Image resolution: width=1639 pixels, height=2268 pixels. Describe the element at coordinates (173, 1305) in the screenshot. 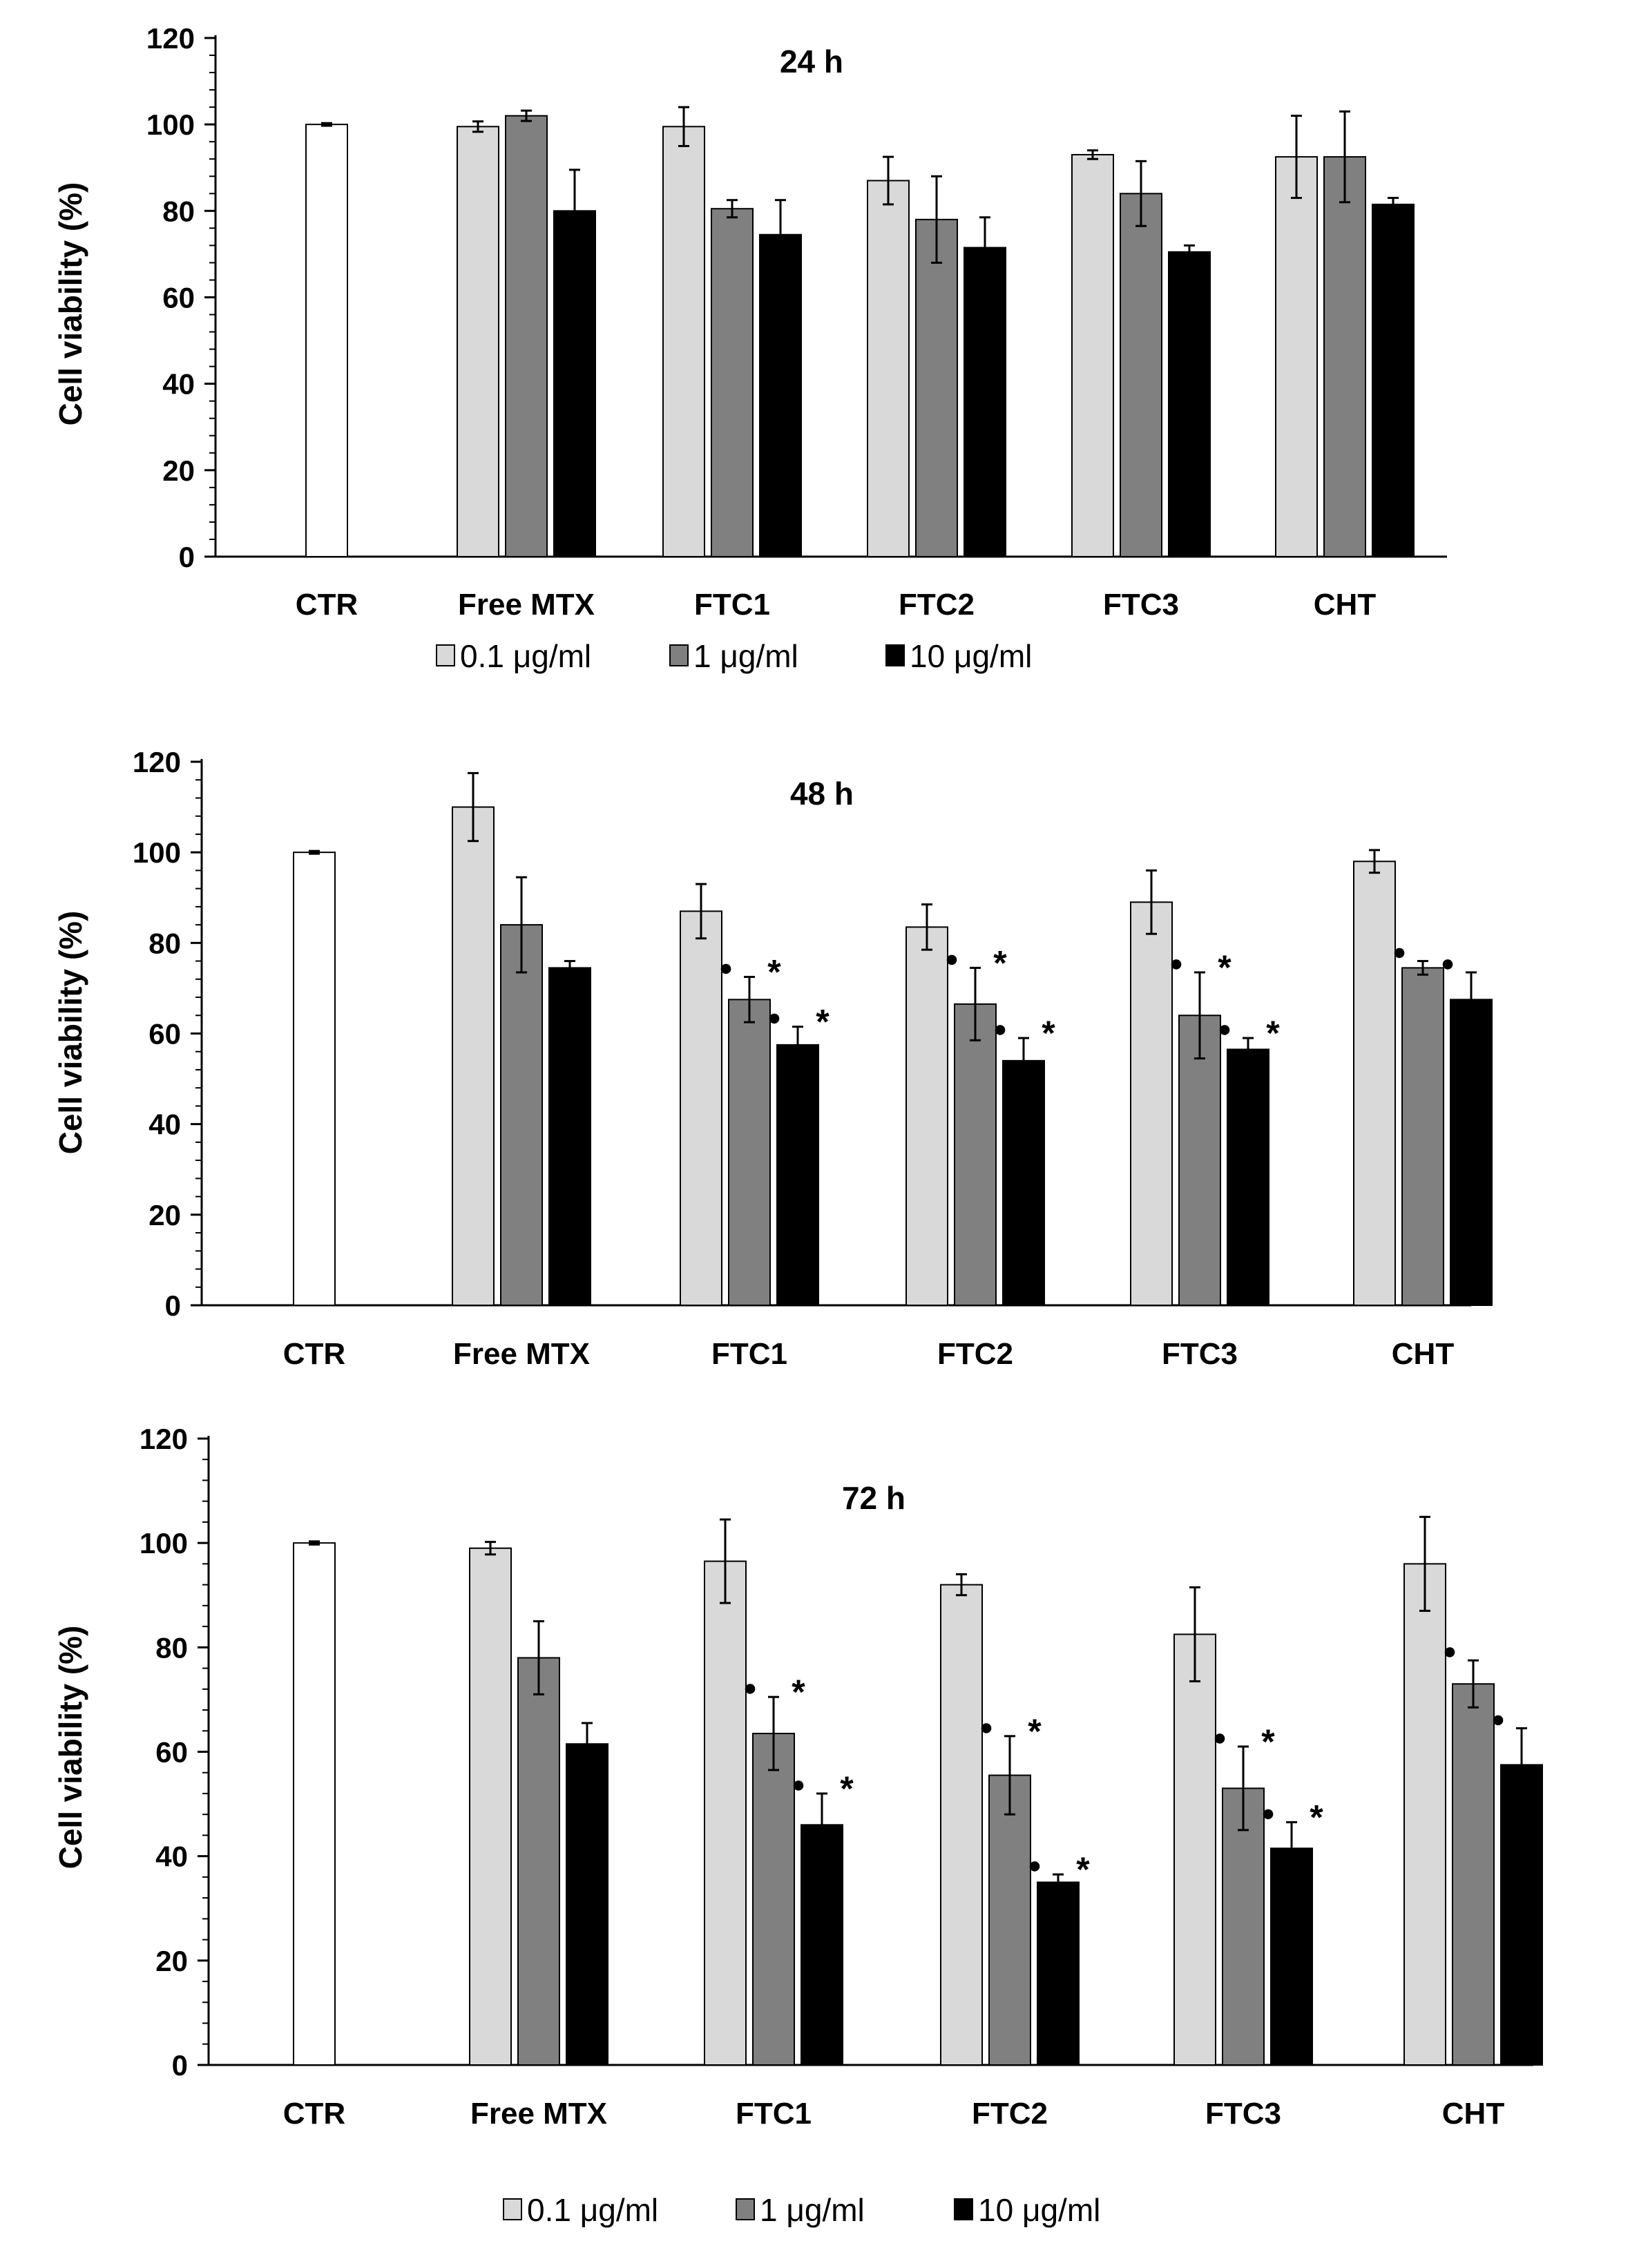

I see `y-tick-label: 0` at that location.